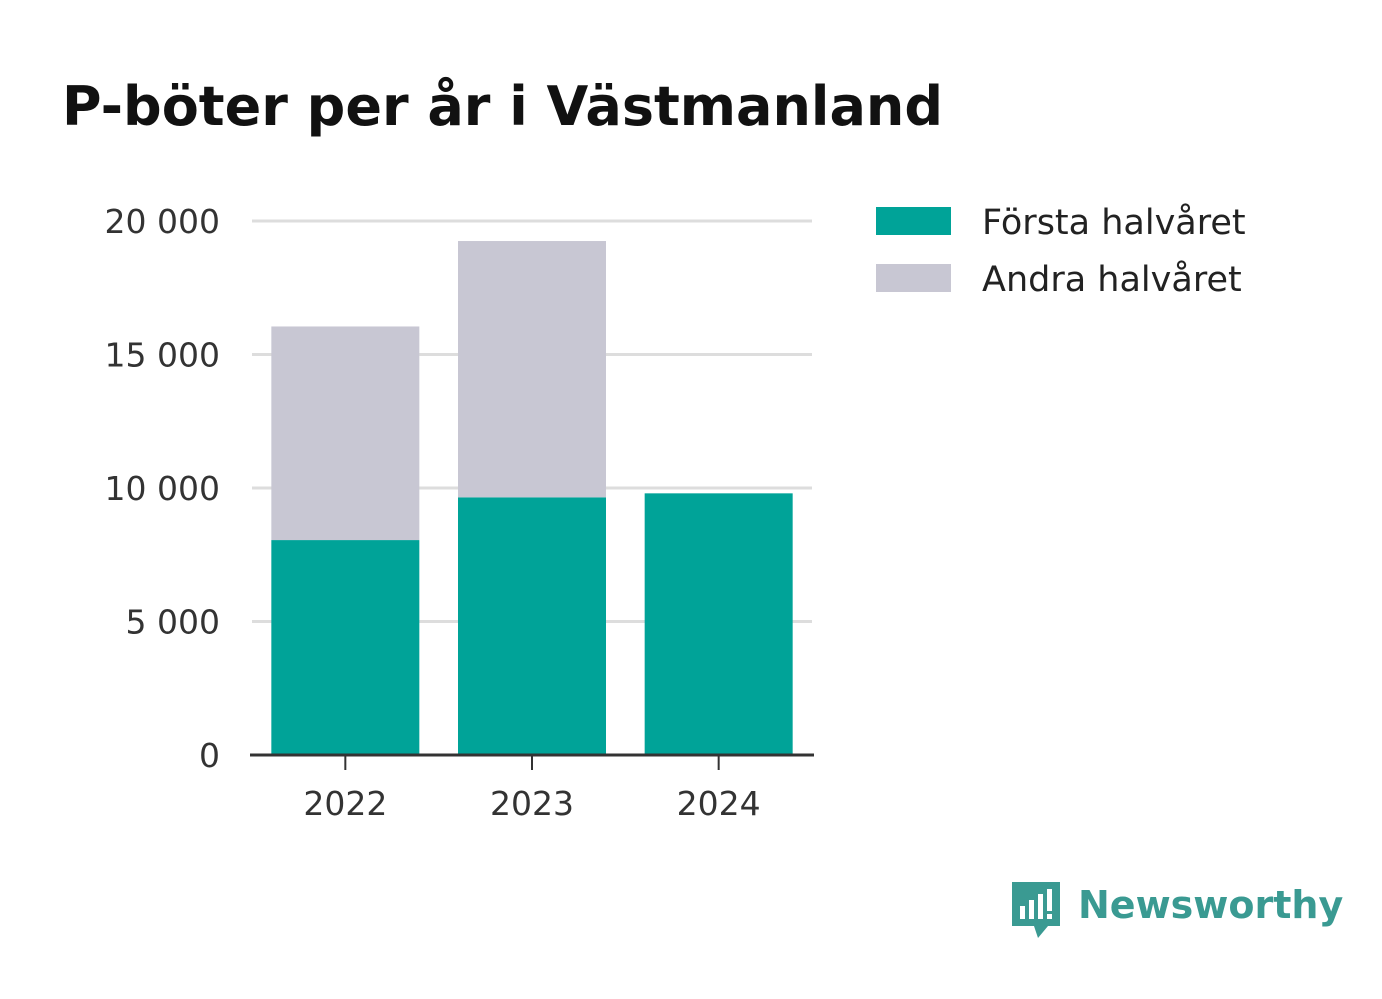  What do you see at coordinates (719, 803) in the screenshot?
I see `x-tick-label: 2024` at bounding box center [719, 803].